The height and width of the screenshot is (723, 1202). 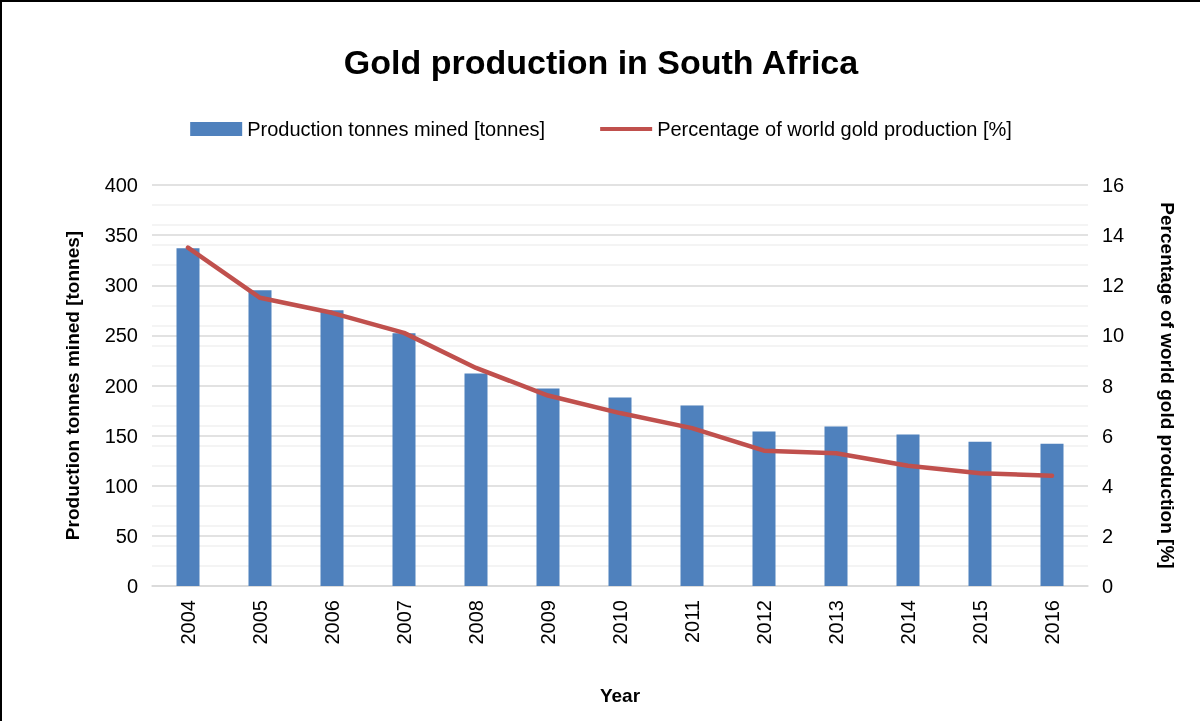 What do you see at coordinates (260, 622) in the screenshot?
I see `x-tick-label: 2005` at bounding box center [260, 622].